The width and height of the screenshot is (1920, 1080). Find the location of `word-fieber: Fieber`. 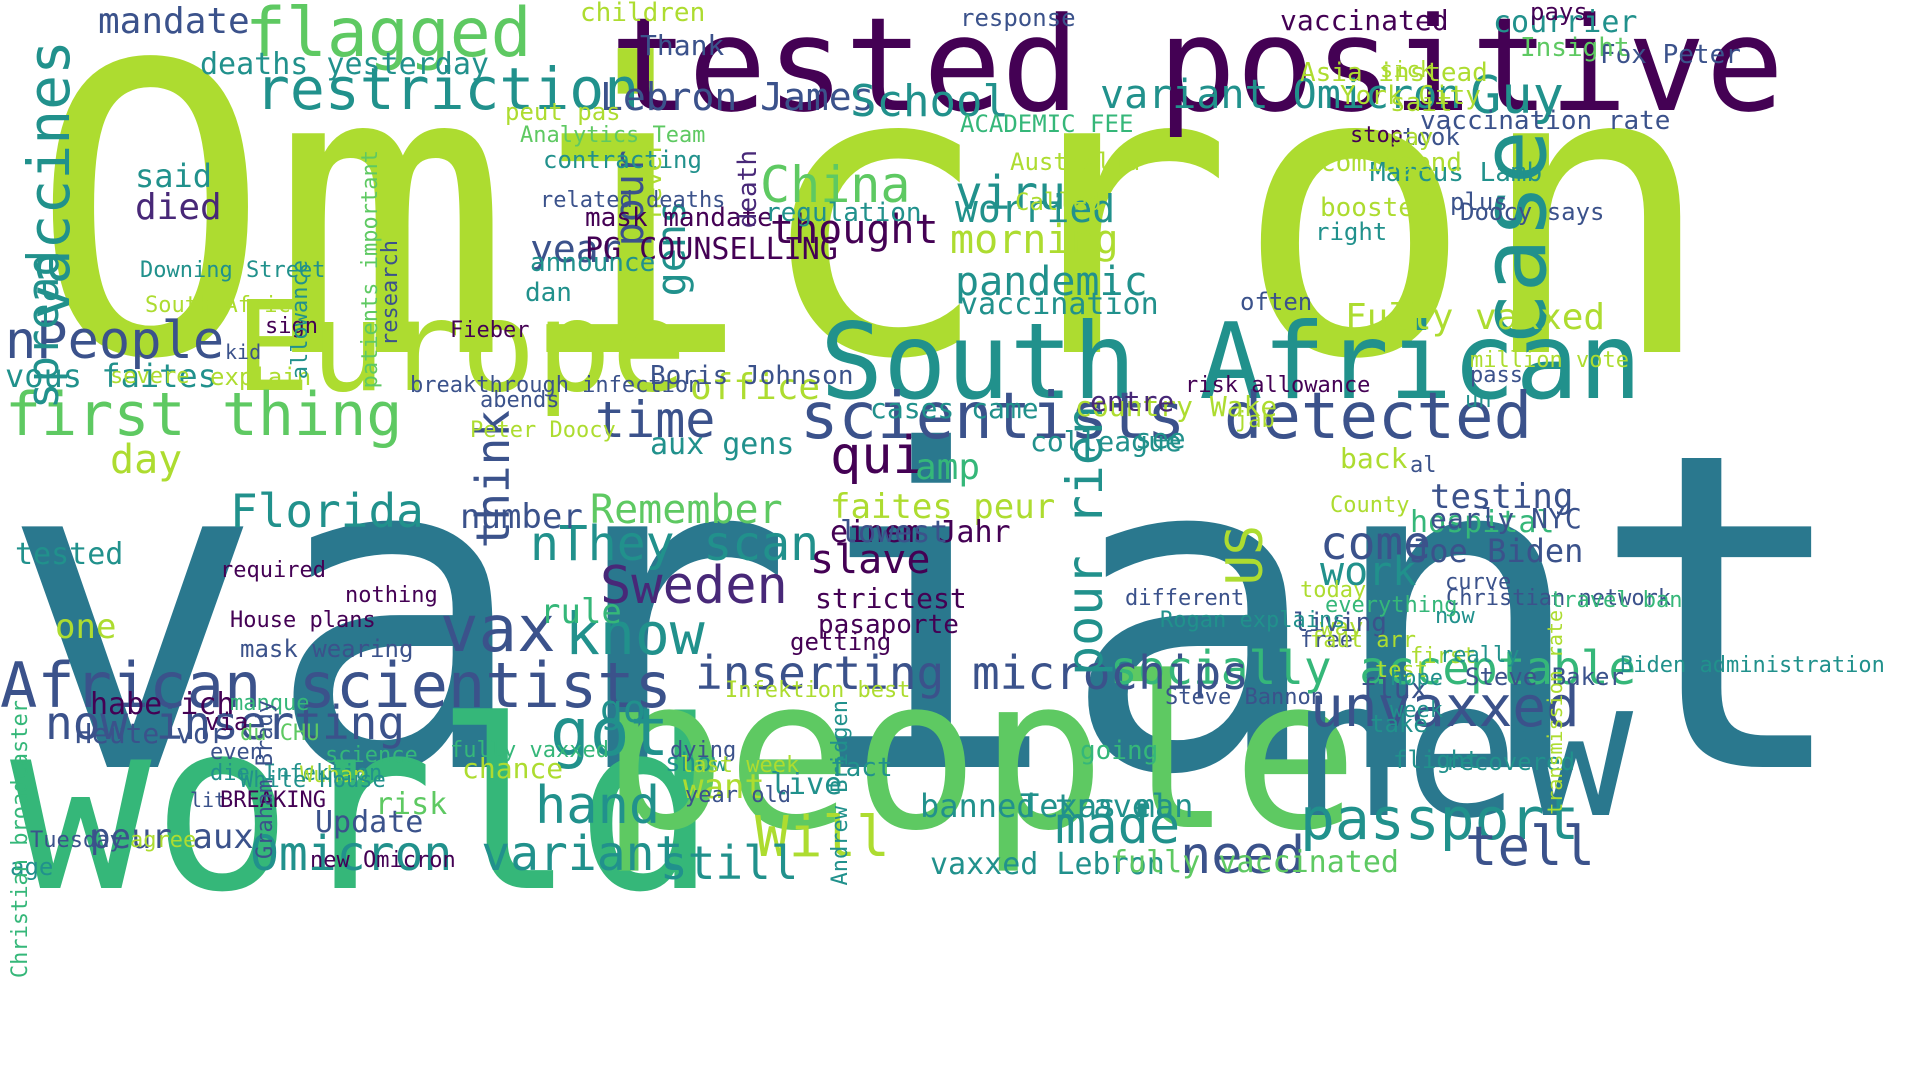

word-fieber: Fieber is located at coordinates (490, 330).